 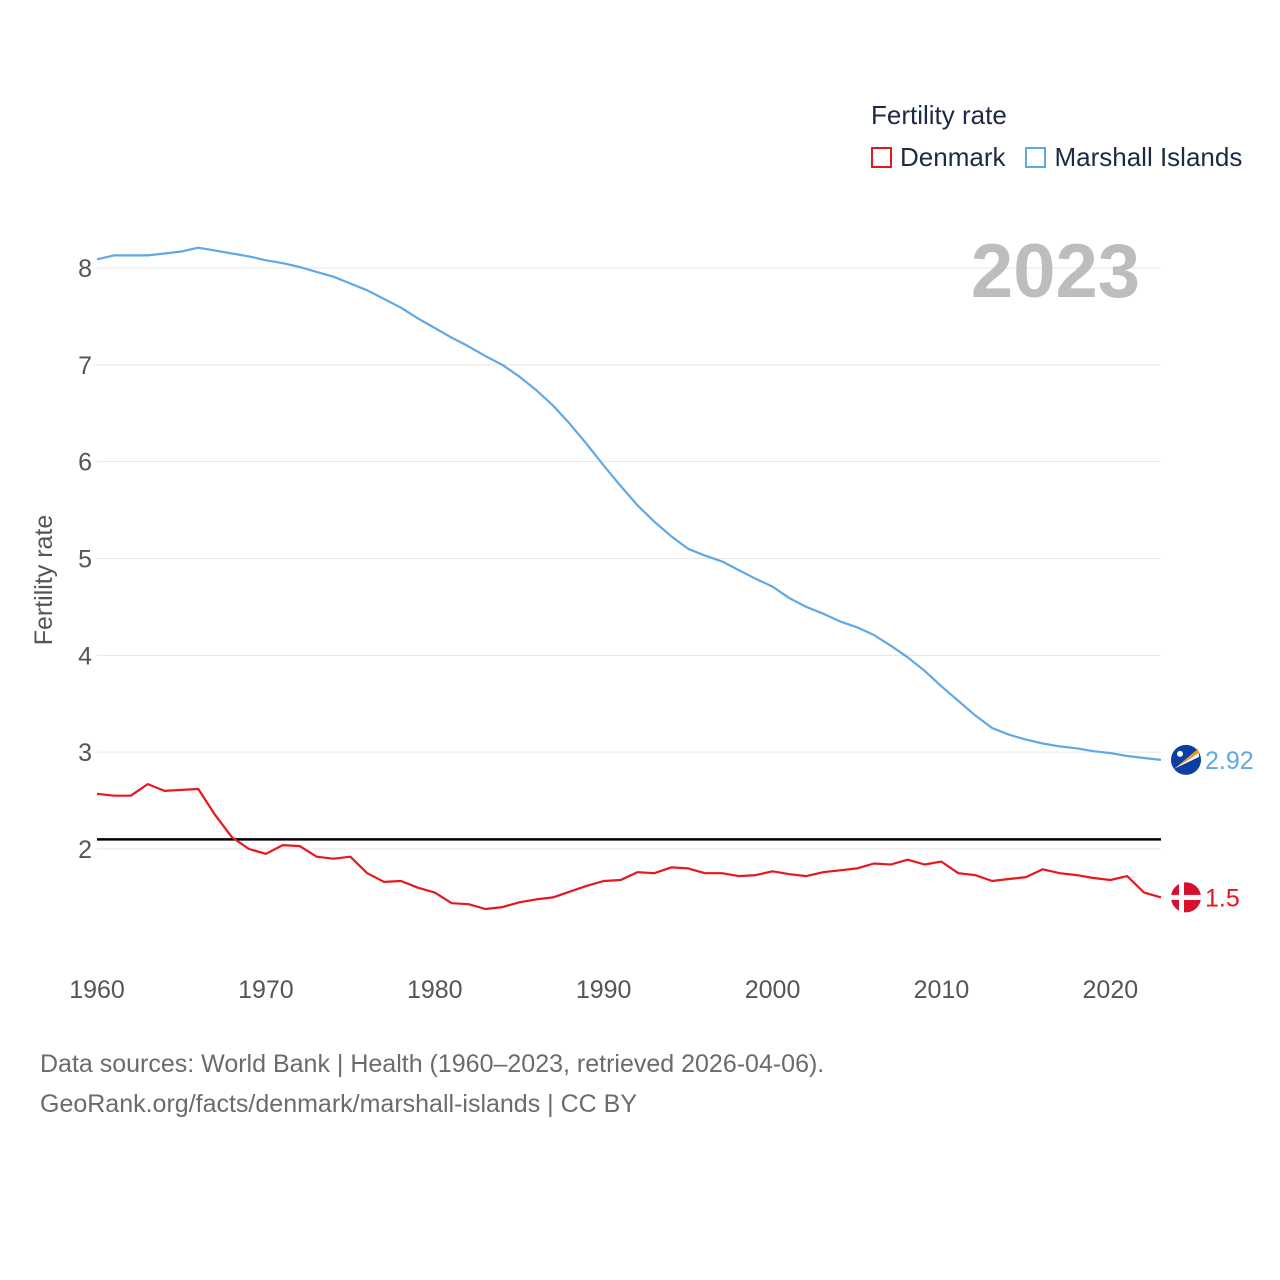 I want to click on y-tick-label: 6, so click(x=85, y=463).